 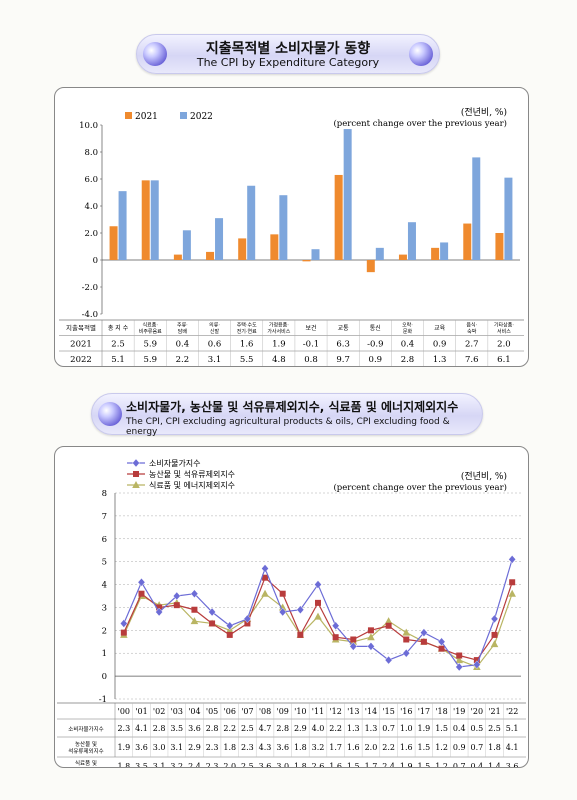 I want to click on legend-label-2: 식료품 및 에너지제외지수, so click(x=192, y=485).